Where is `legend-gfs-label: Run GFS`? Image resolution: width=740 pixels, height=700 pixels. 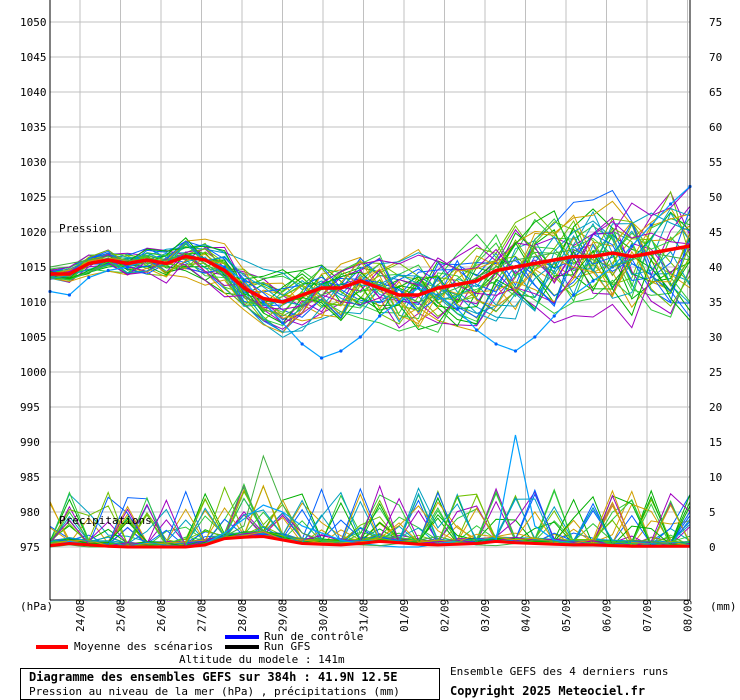
legend-gfs-label: Run GFS is located at coordinates (287, 646).